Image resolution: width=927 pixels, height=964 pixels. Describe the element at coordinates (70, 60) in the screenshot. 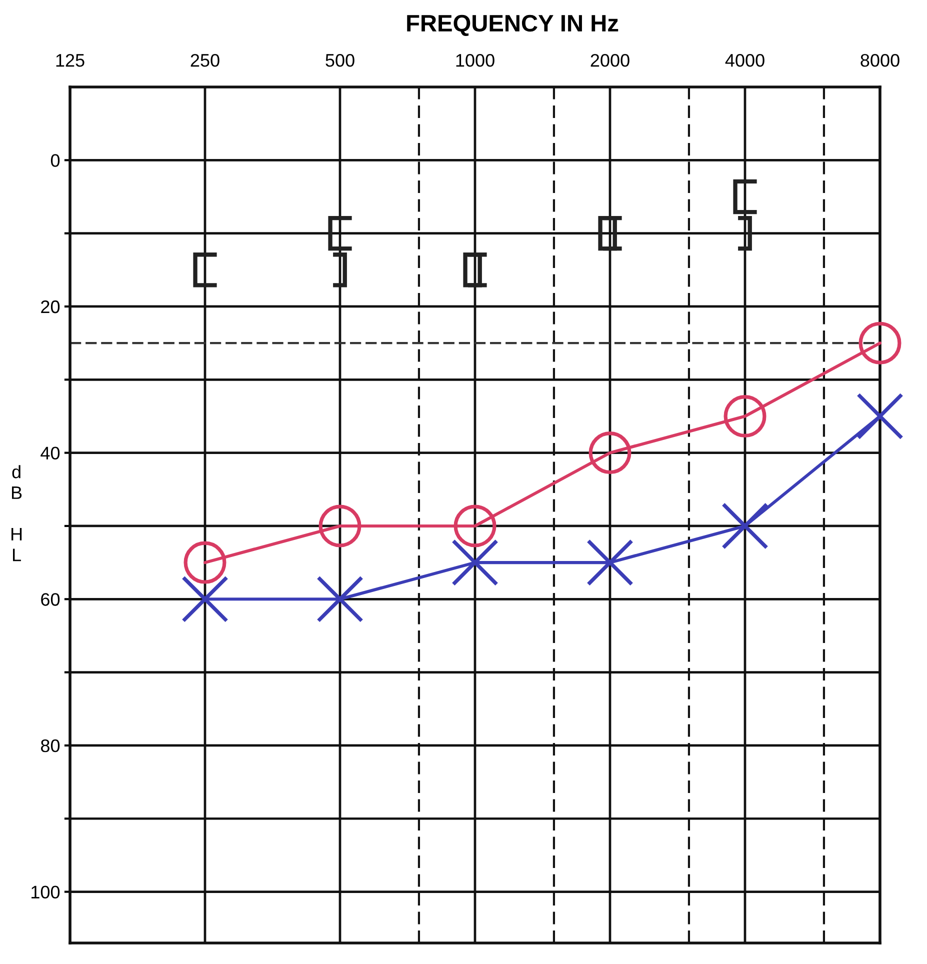

I see `x-tick-label: 125` at that location.